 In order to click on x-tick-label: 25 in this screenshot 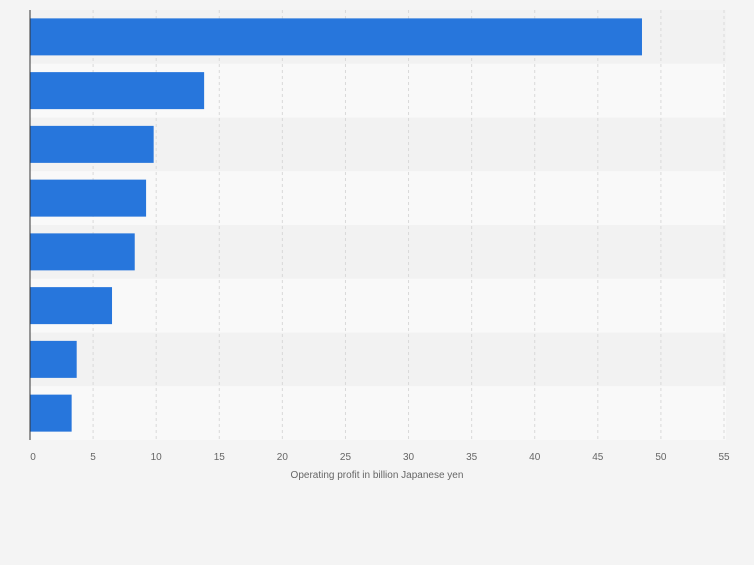, I will do `click(346, 457)`.